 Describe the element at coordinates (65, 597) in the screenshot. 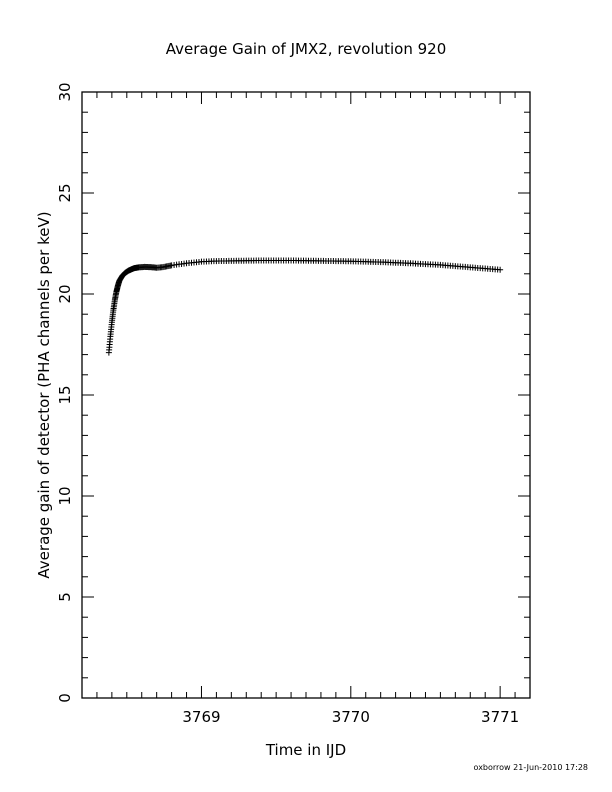

I see `y-tick-label: 5` at that location.